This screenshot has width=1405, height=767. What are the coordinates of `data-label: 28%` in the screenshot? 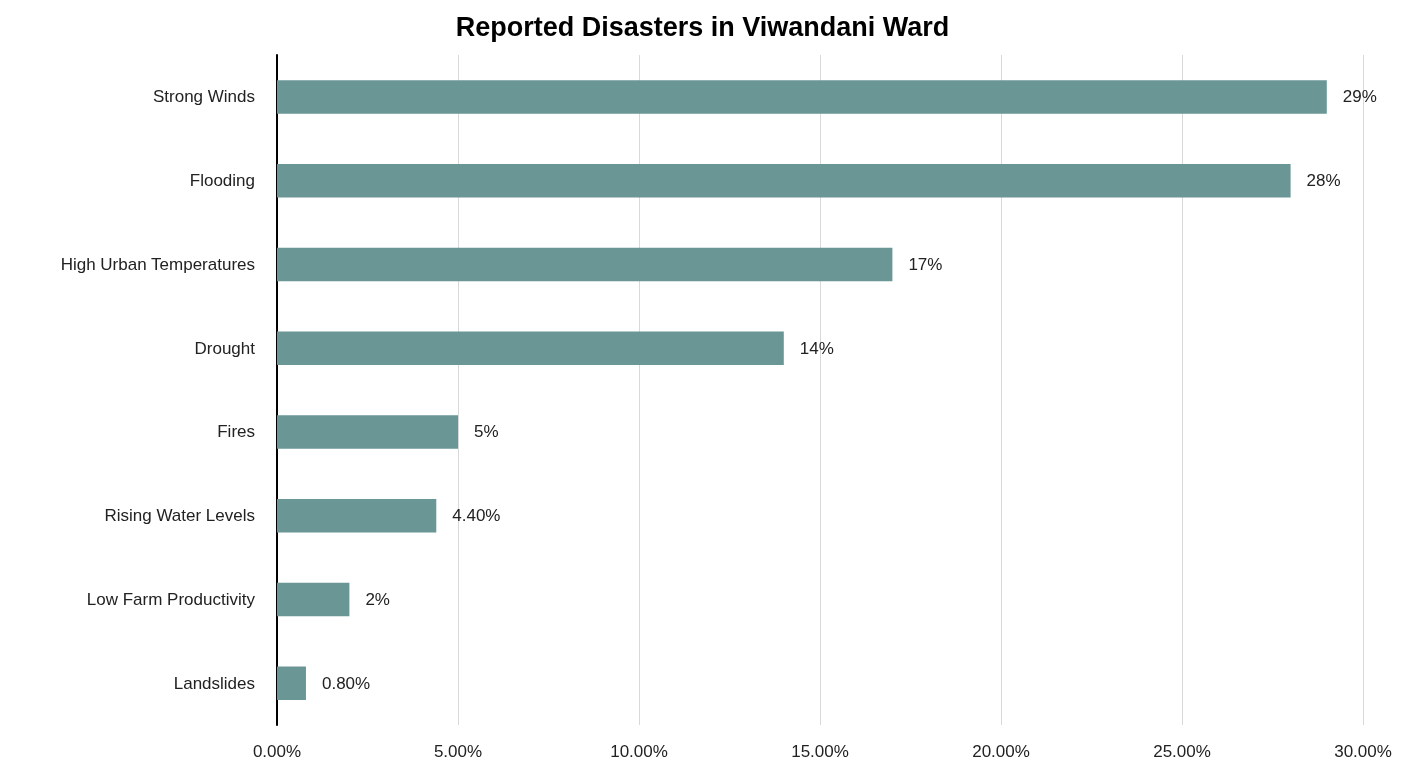 It's located at (1323, 181).